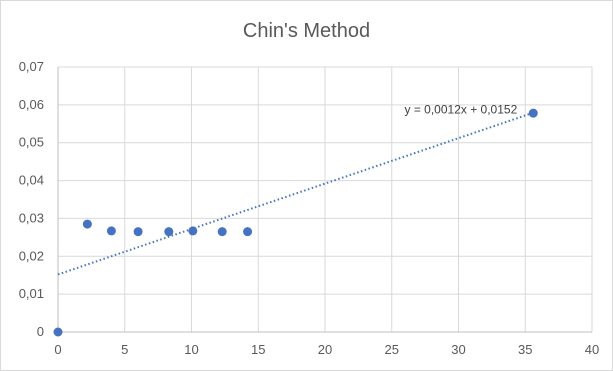  Describe the element at coordinates (191, 349) in the screenshot. I see `x-tick-label: 10` at that location.